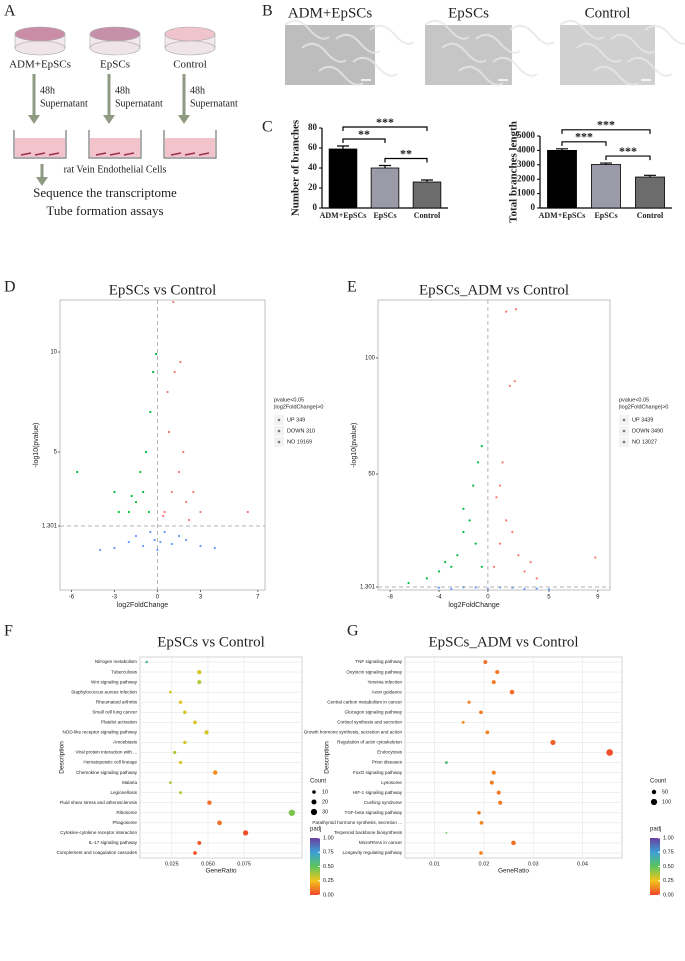  Describe the element at coordinates (353, 631) in the screenshot. I see `panel-label: G` at that location.